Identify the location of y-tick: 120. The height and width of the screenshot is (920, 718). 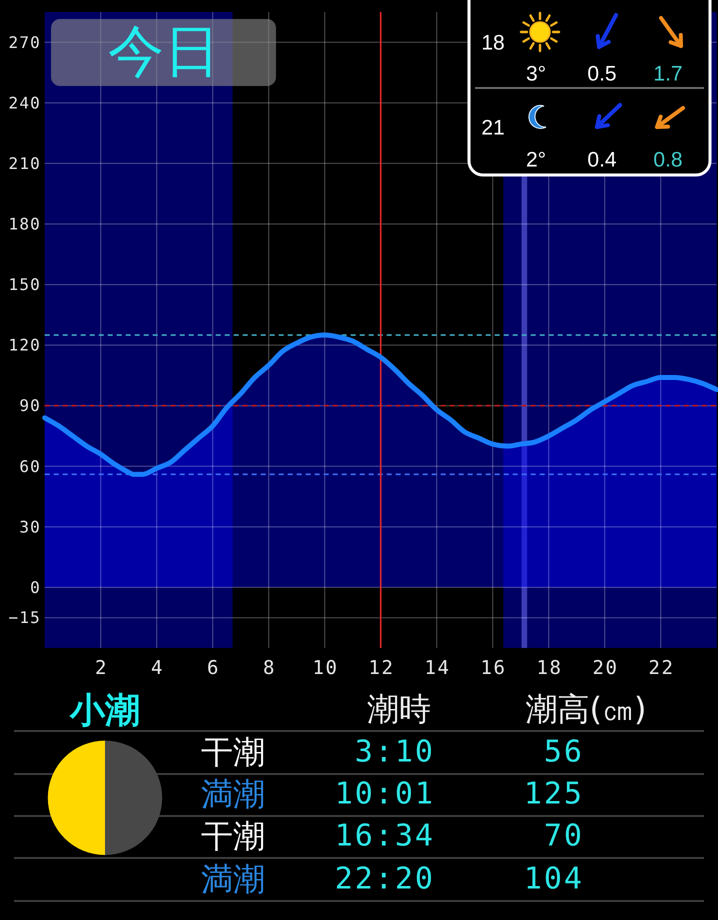
(24, 345).